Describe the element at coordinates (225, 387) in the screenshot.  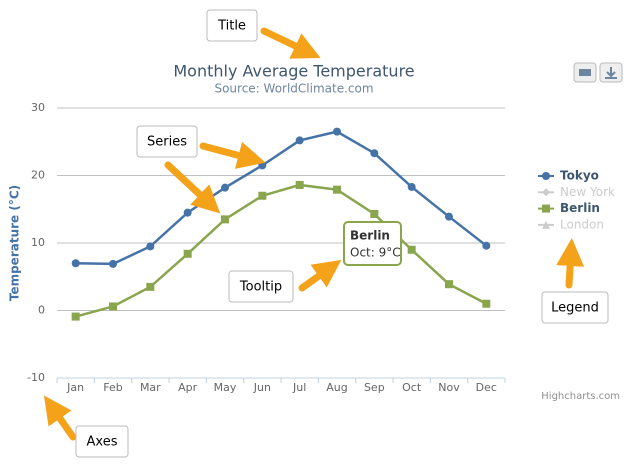
I see `x-tick-label: May` at that location.